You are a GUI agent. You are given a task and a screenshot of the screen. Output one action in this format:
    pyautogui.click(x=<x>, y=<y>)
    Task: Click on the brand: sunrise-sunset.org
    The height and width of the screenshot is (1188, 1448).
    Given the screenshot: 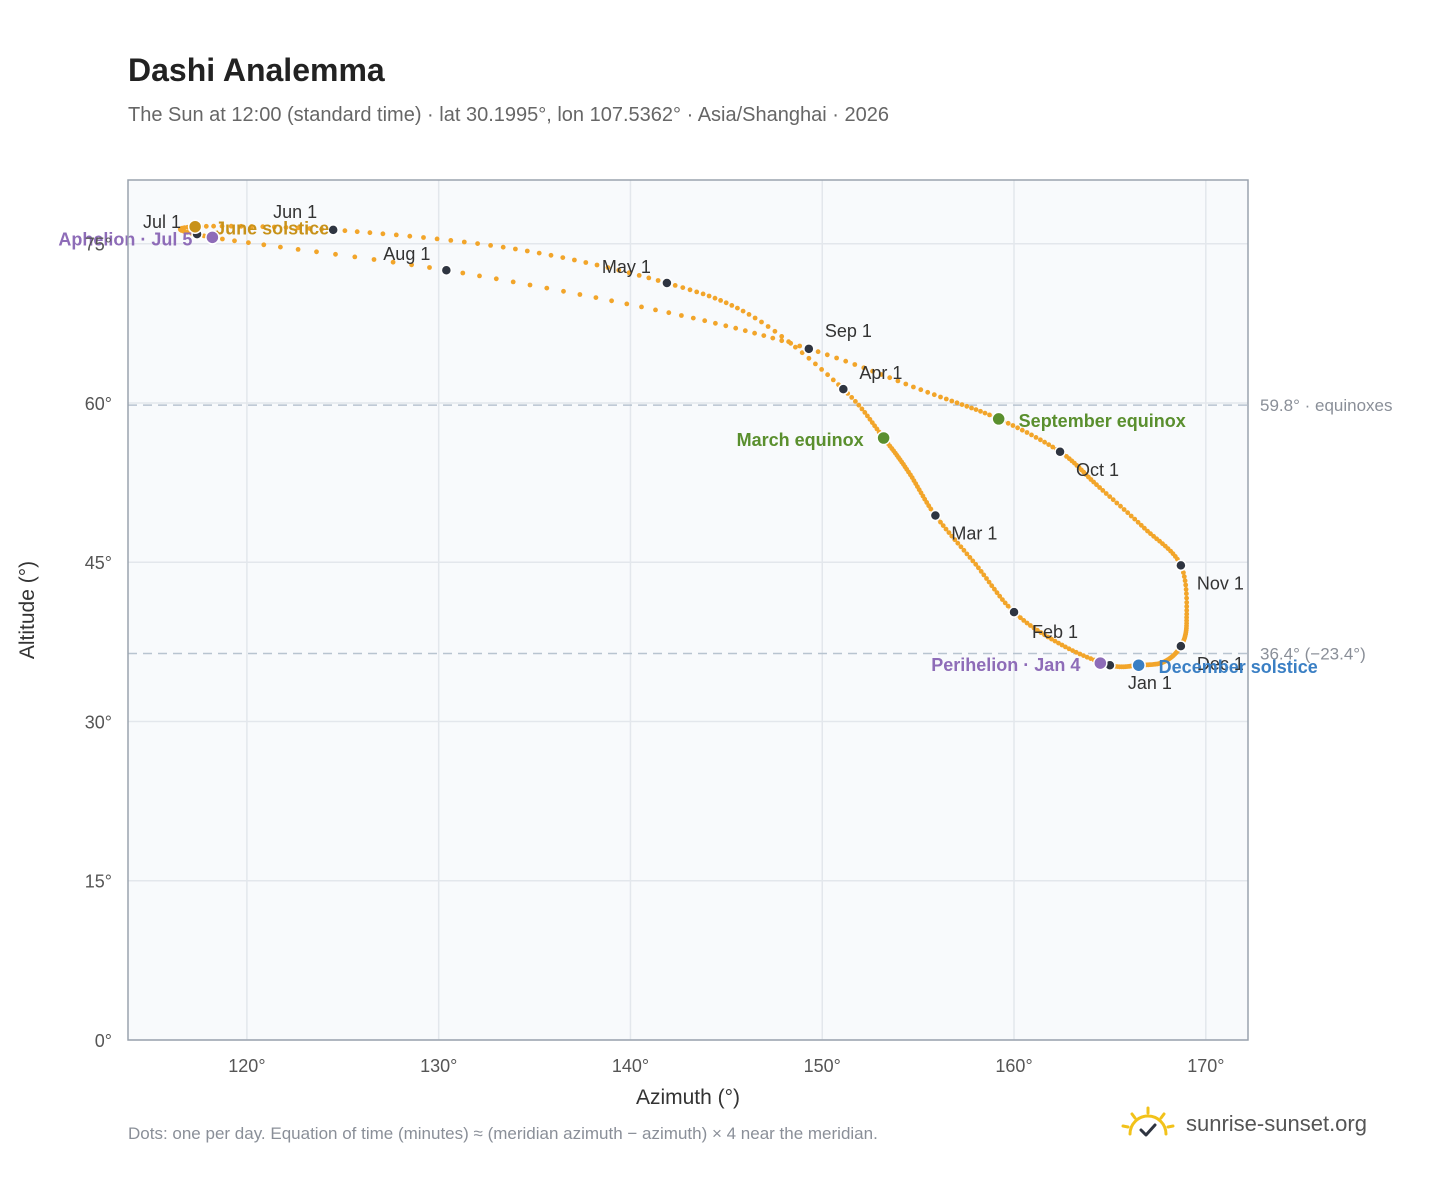 What is the action you would take?
    pyautogui.click(x=1243, y=1124)
    